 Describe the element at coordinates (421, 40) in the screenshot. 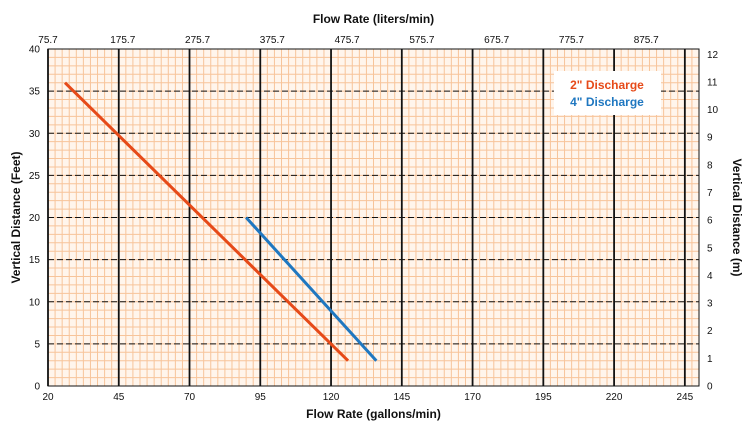

I see `x2-tick-label: 575.7` at that location.